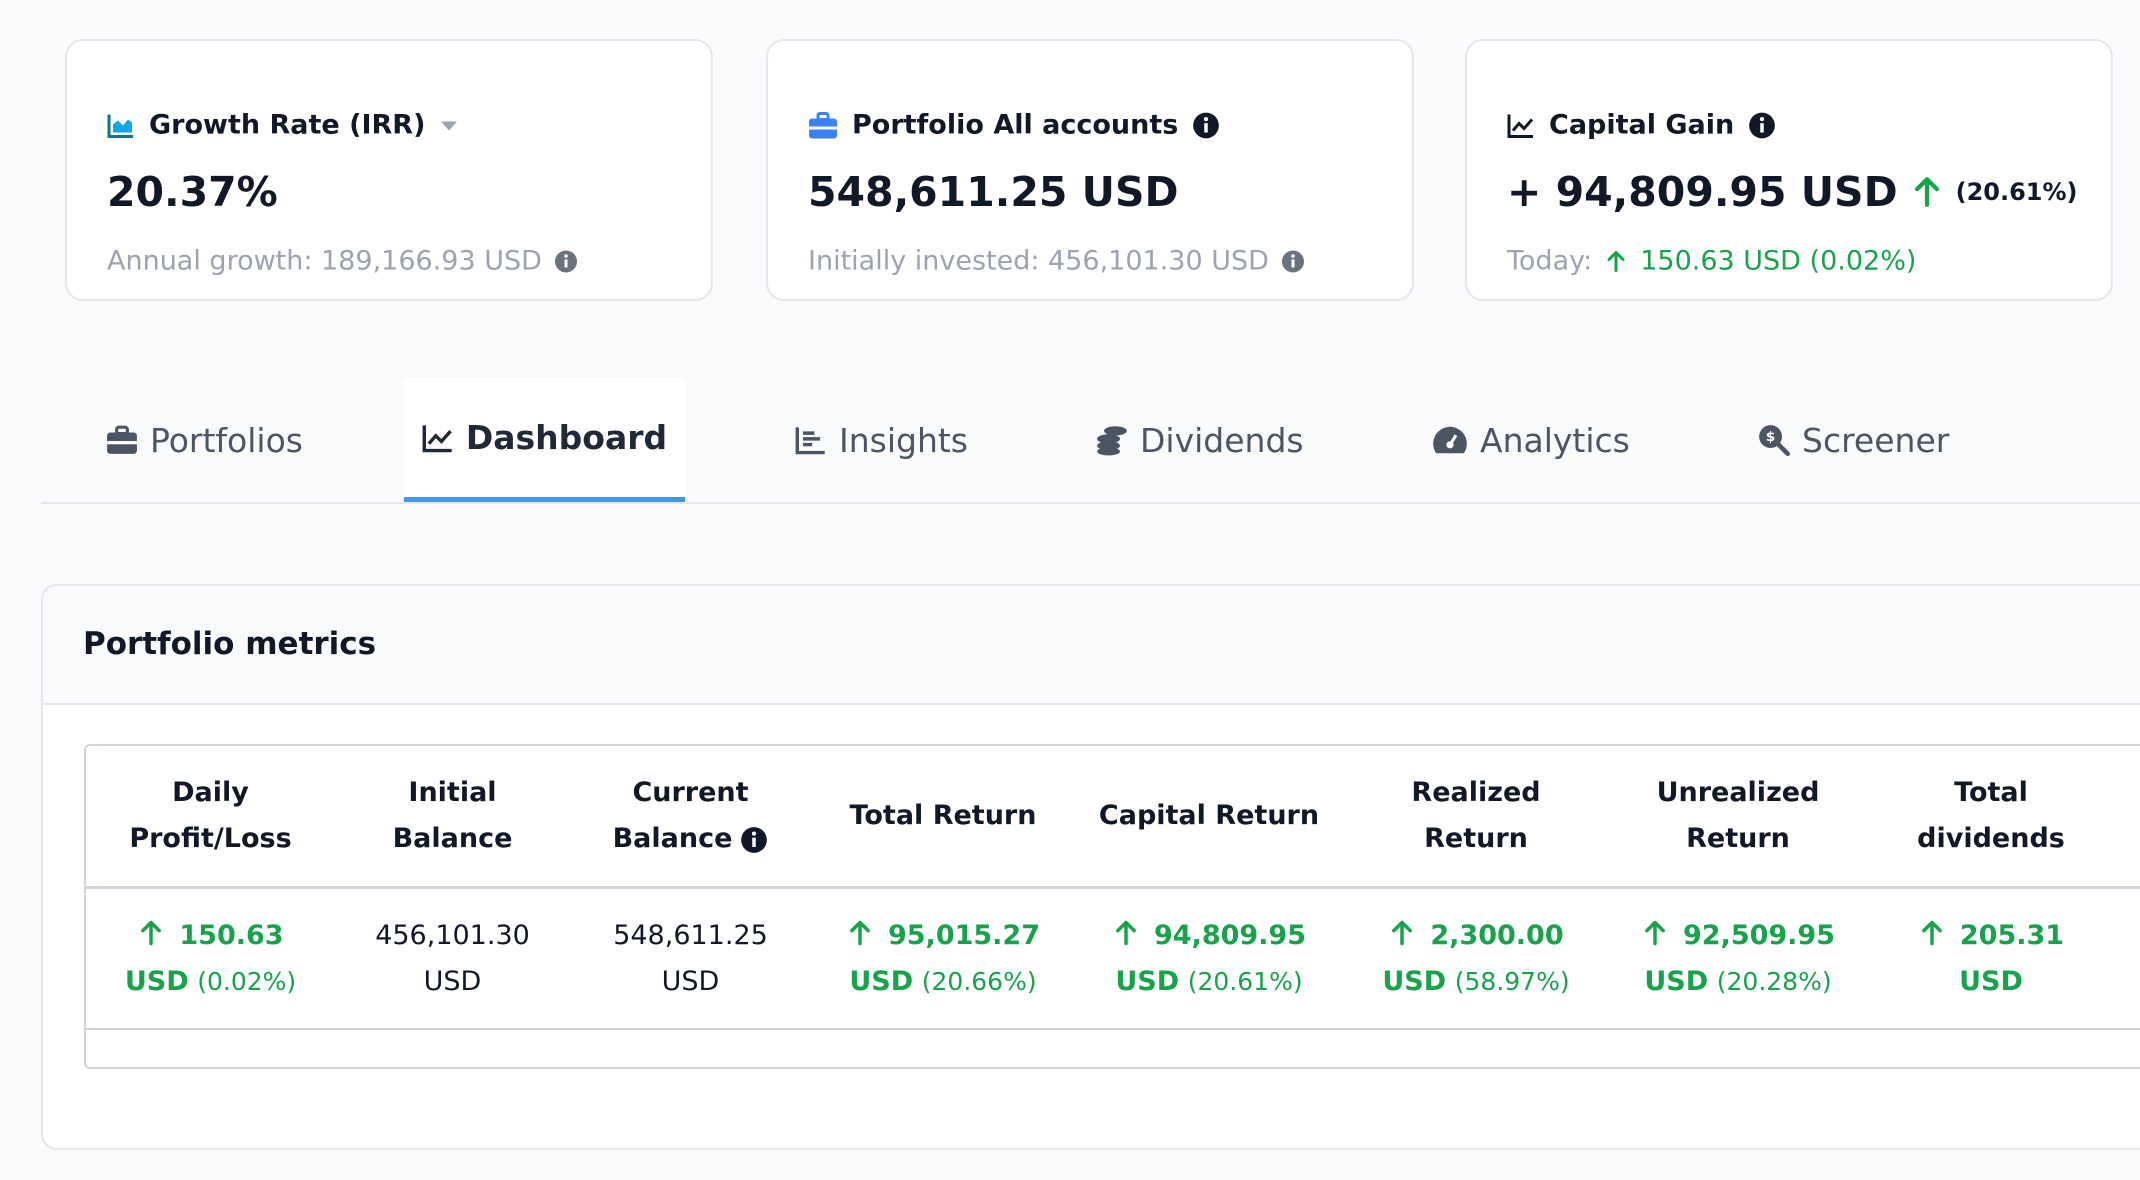  What do you see at coordinates (1473, 958) in the screenshot?
I see `cell-value: 2,300.00 USD` at bounding box center [1473, 958].